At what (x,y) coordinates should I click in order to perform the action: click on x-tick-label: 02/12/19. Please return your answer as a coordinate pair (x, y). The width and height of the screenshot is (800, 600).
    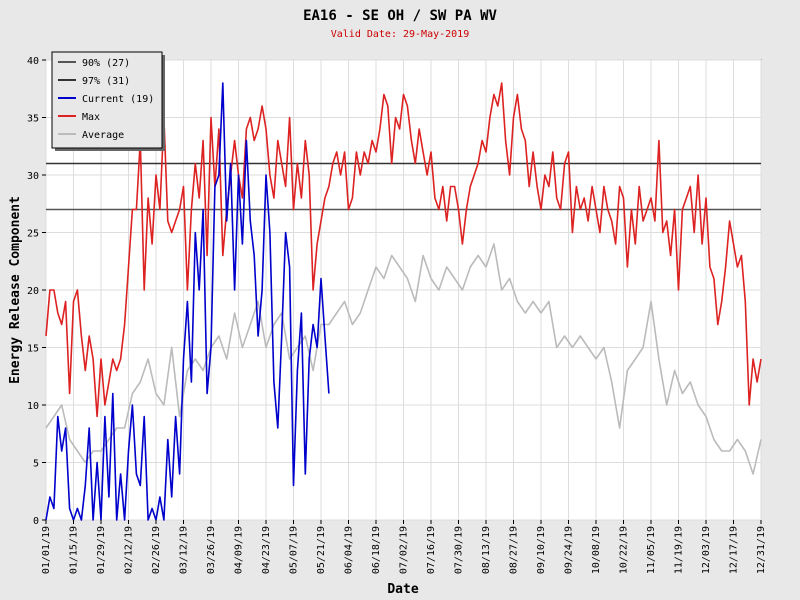
    Looking at the image, I should click on (129, 550).